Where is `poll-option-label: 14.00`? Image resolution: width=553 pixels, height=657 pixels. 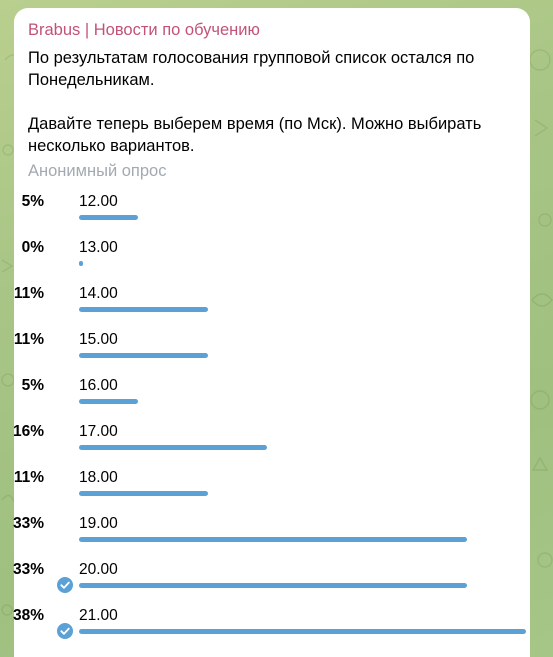 poll-option-label: 14.00 is located at coordinates (98, 293).